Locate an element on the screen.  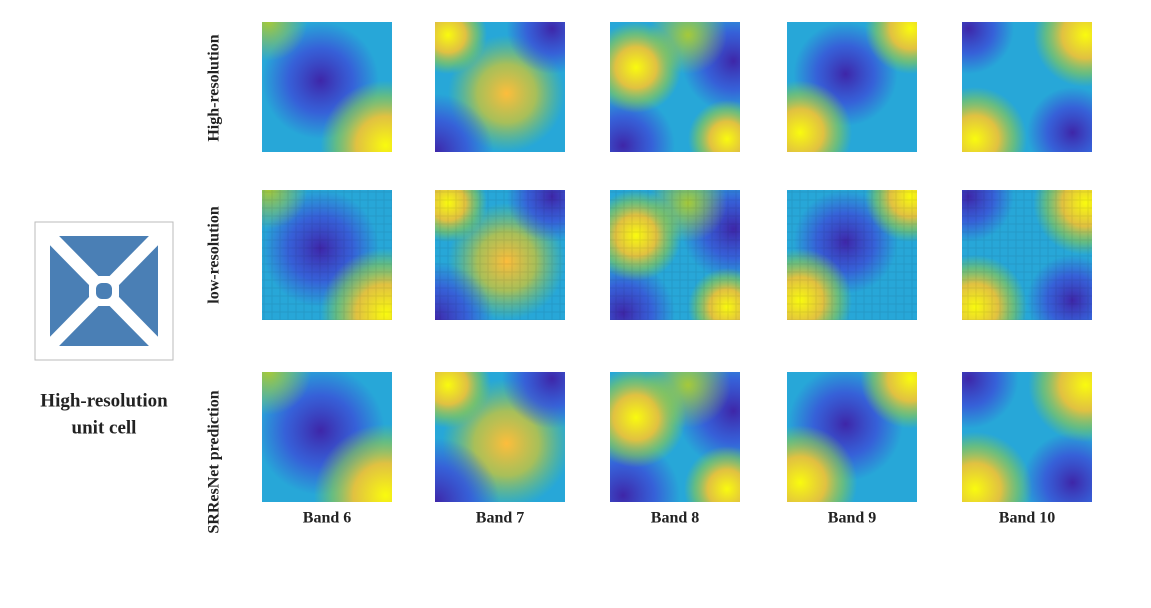
column-label: Band 7 is located at coordinates (500, 518).